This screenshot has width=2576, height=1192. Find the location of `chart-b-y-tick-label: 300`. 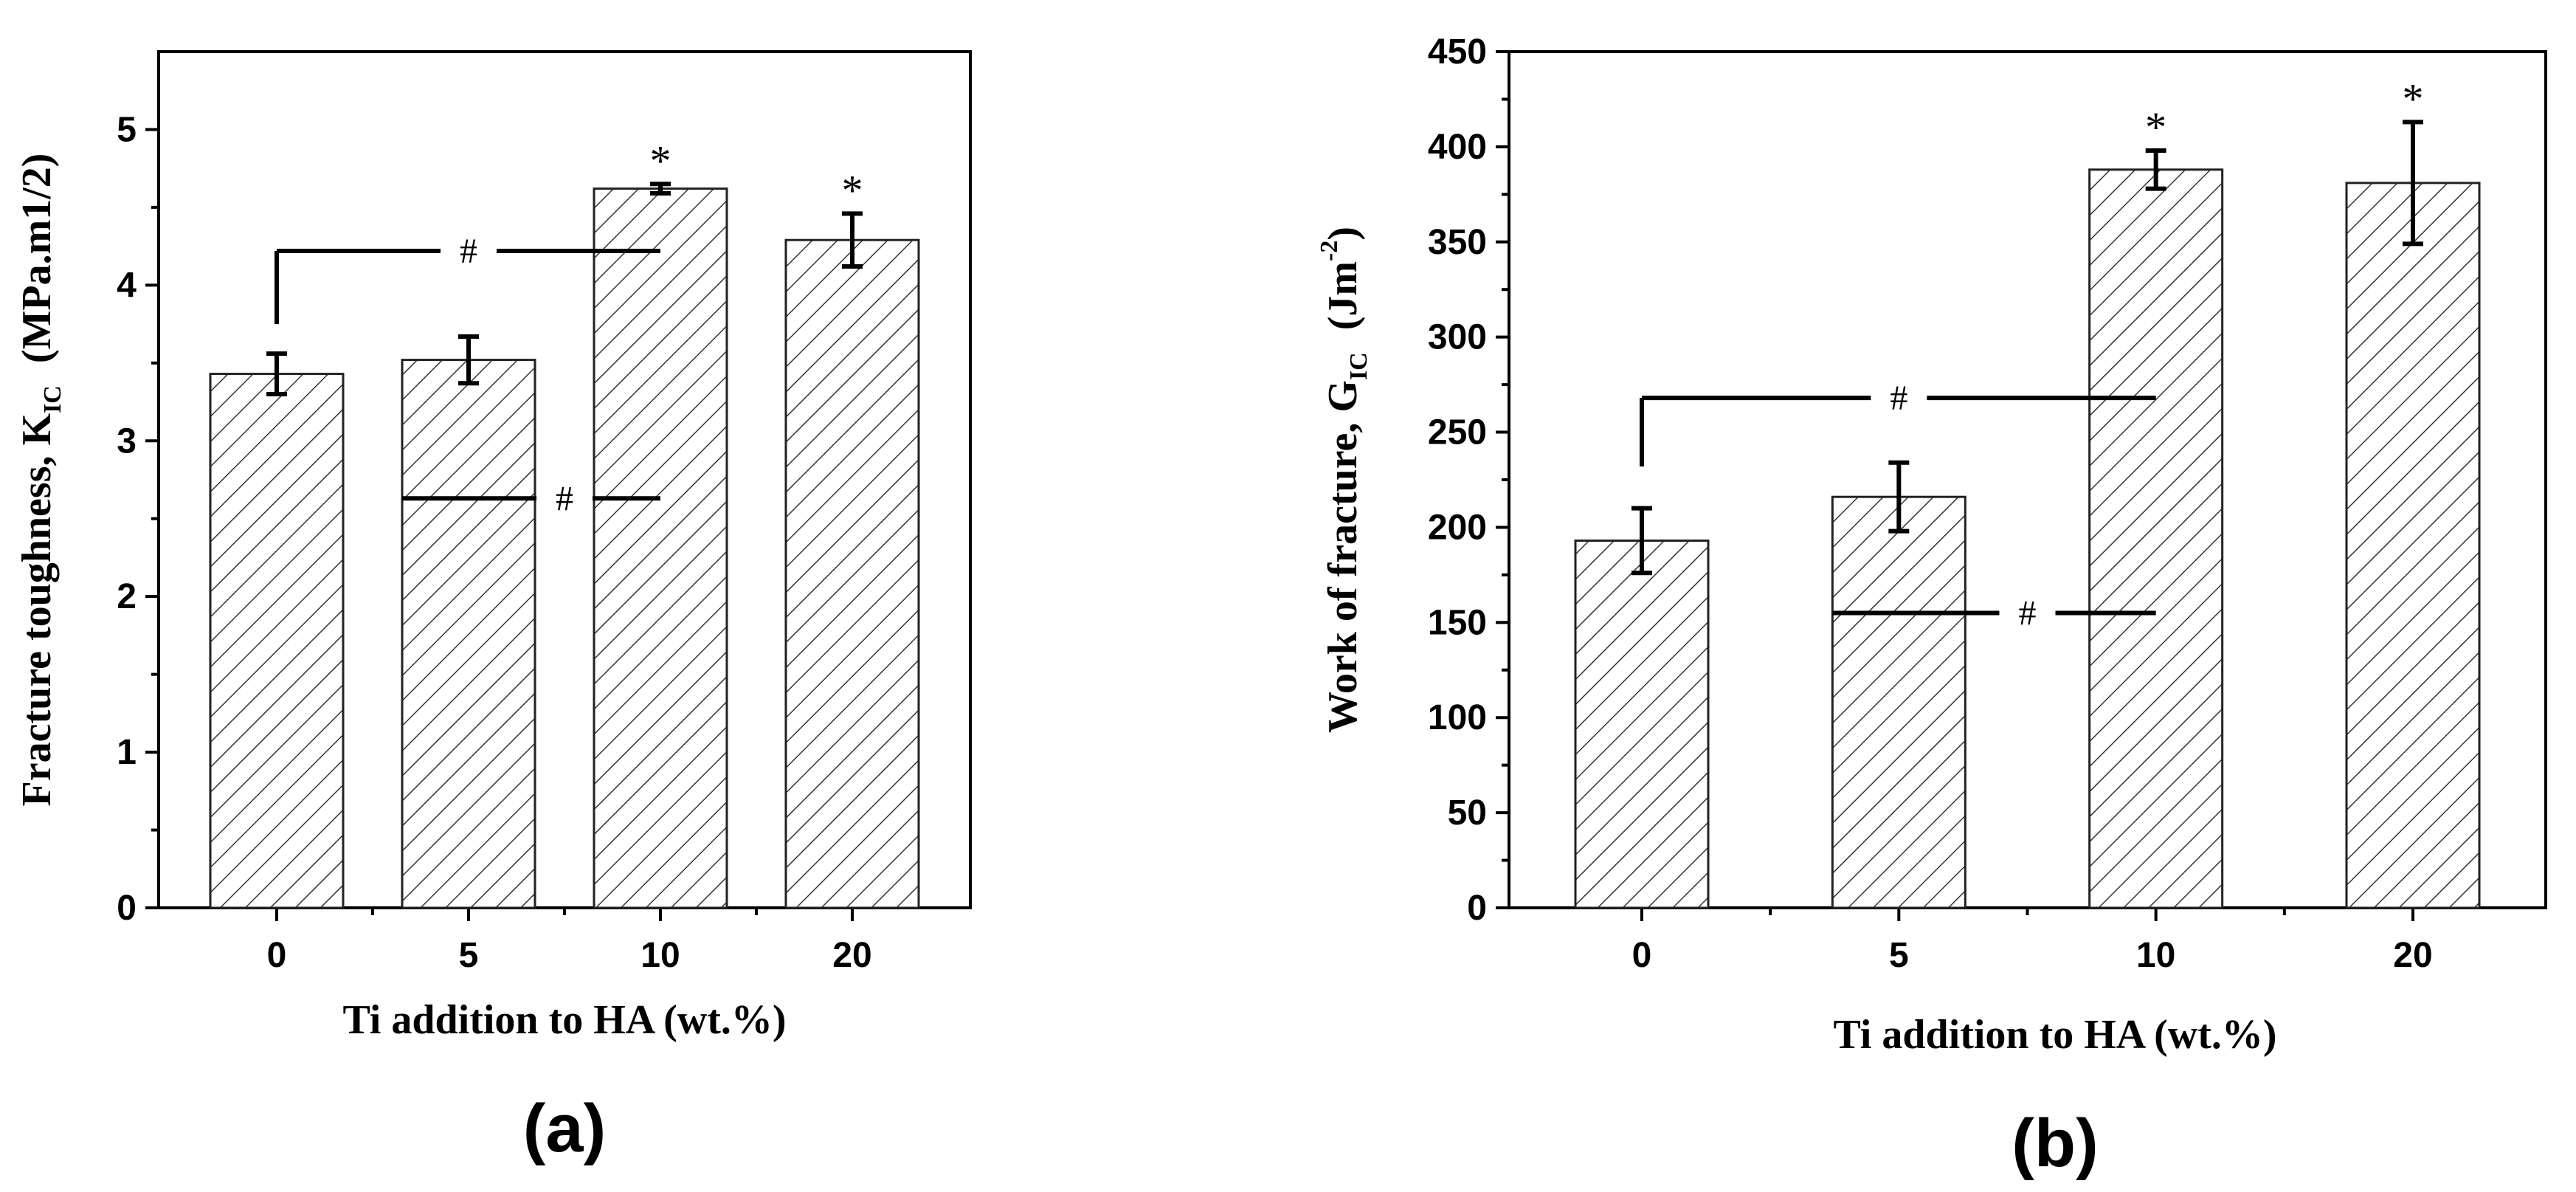

chart-b-y-tick-label: 300 is located at coordinates (1458, 337).